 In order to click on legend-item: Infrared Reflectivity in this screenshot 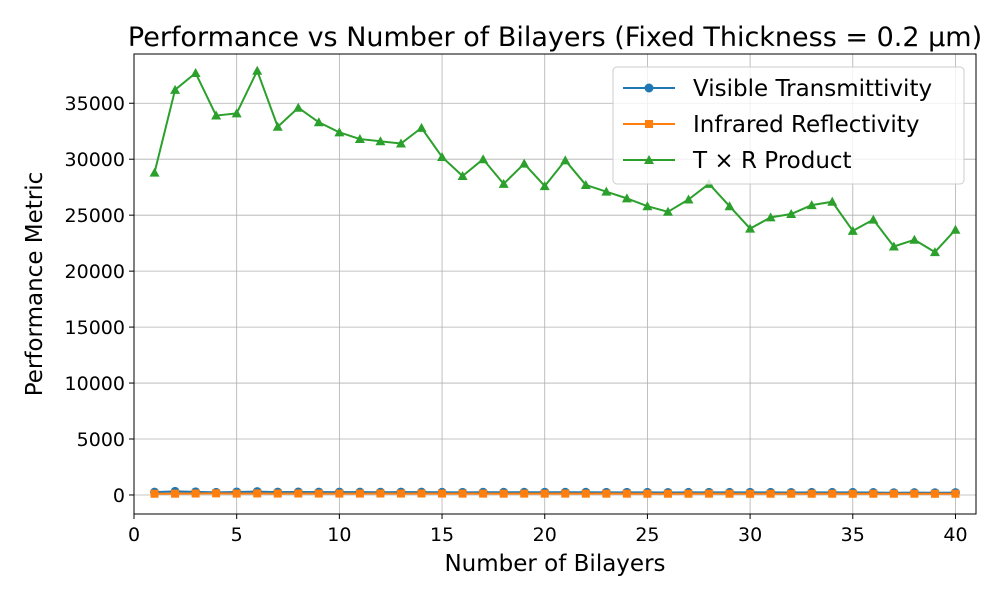, I will do `click(771, 125)`.